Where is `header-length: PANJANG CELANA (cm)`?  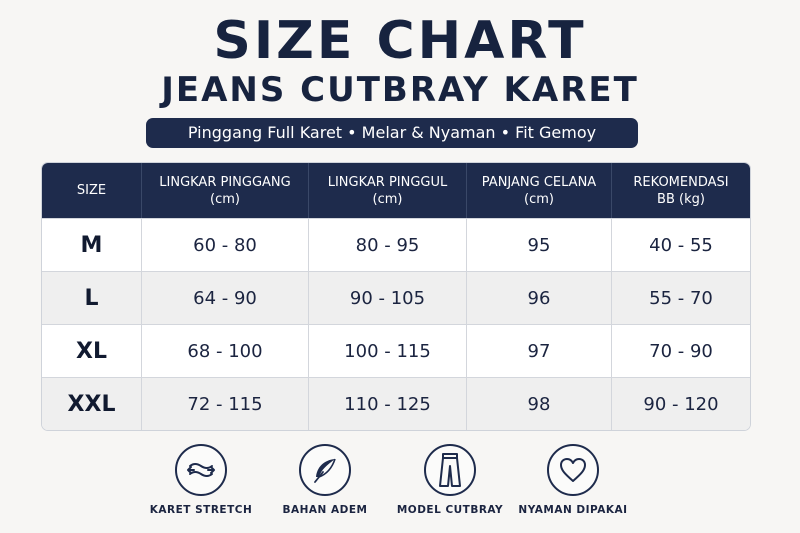 header-length: PANJANG CELANA (cm) is located at coordinates (539, 190).